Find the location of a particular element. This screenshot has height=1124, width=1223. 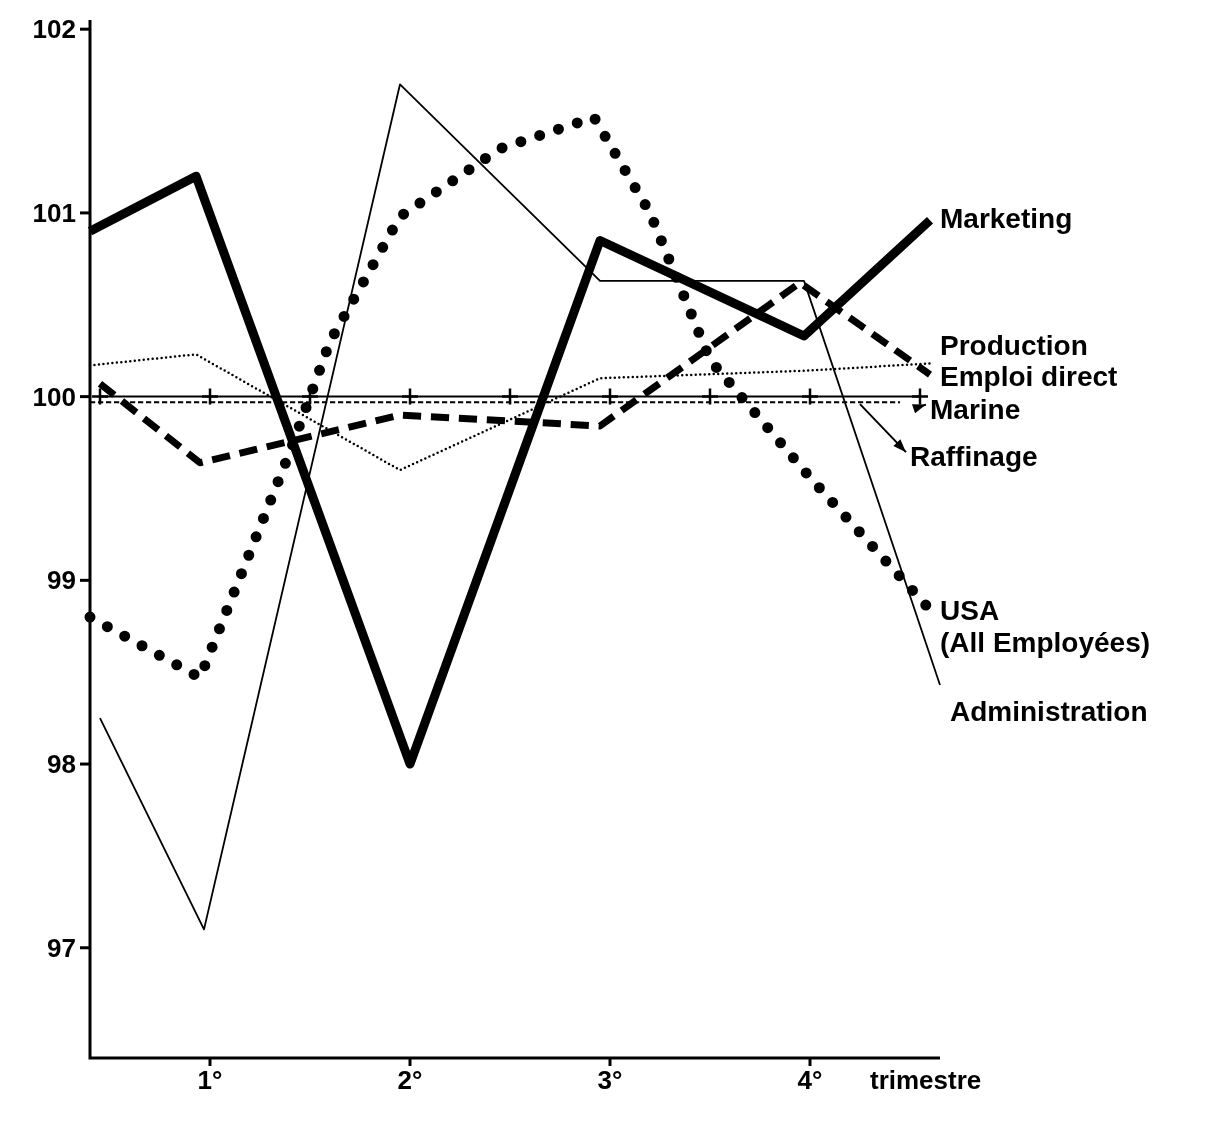

series-label: Emploi direct is located at coordinates (1029, 376).